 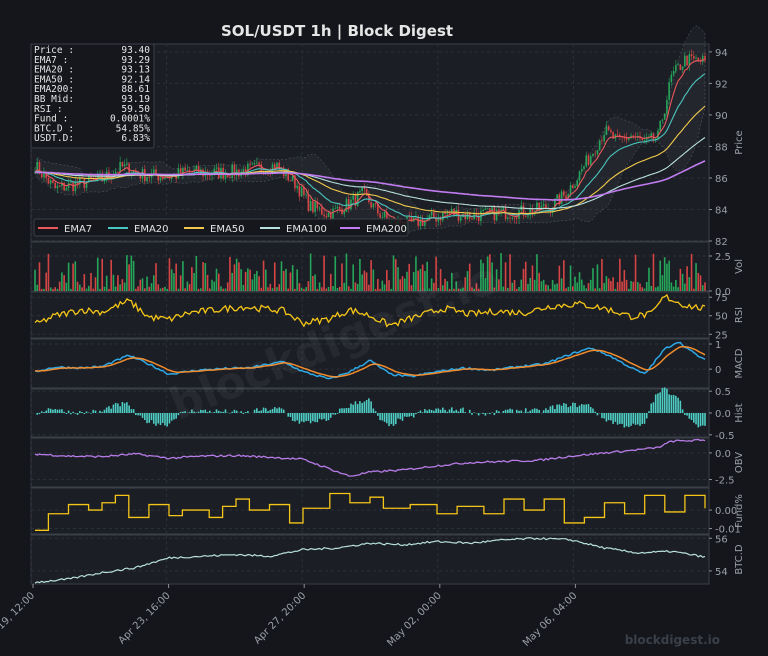 I want to click on y-tick-label: 0.0, so click(x=723, y=414).